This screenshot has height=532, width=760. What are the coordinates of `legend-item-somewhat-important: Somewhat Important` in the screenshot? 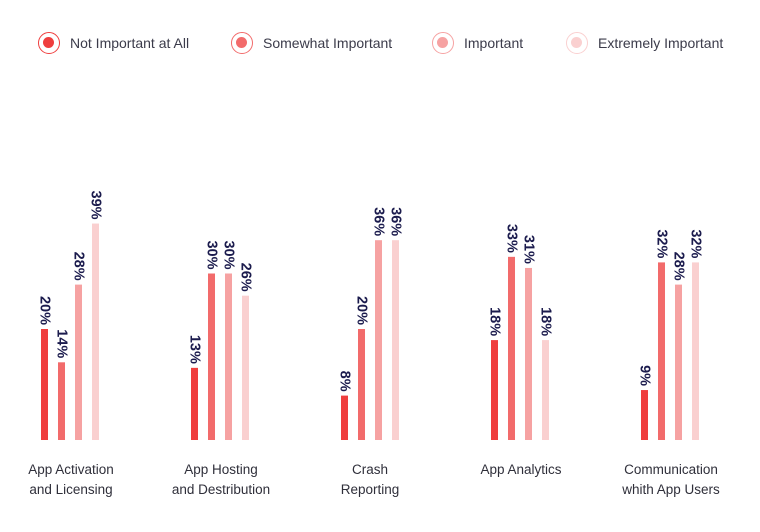 It's located at (311, 43).